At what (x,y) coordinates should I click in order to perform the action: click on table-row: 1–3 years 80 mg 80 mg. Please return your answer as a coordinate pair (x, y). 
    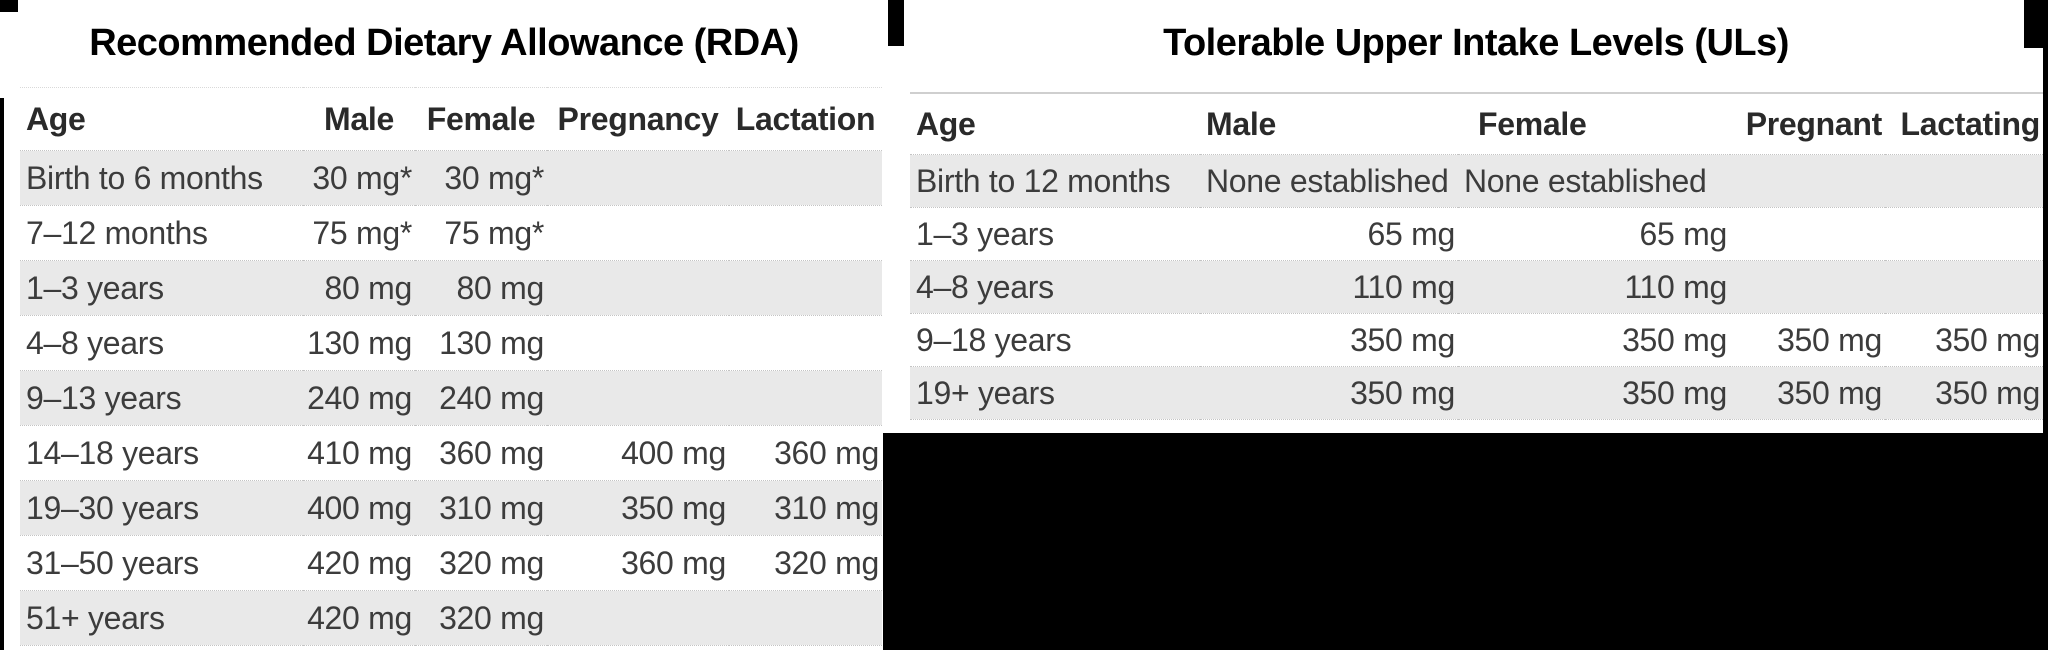
    Looking at the image, I should click on (451, 288).